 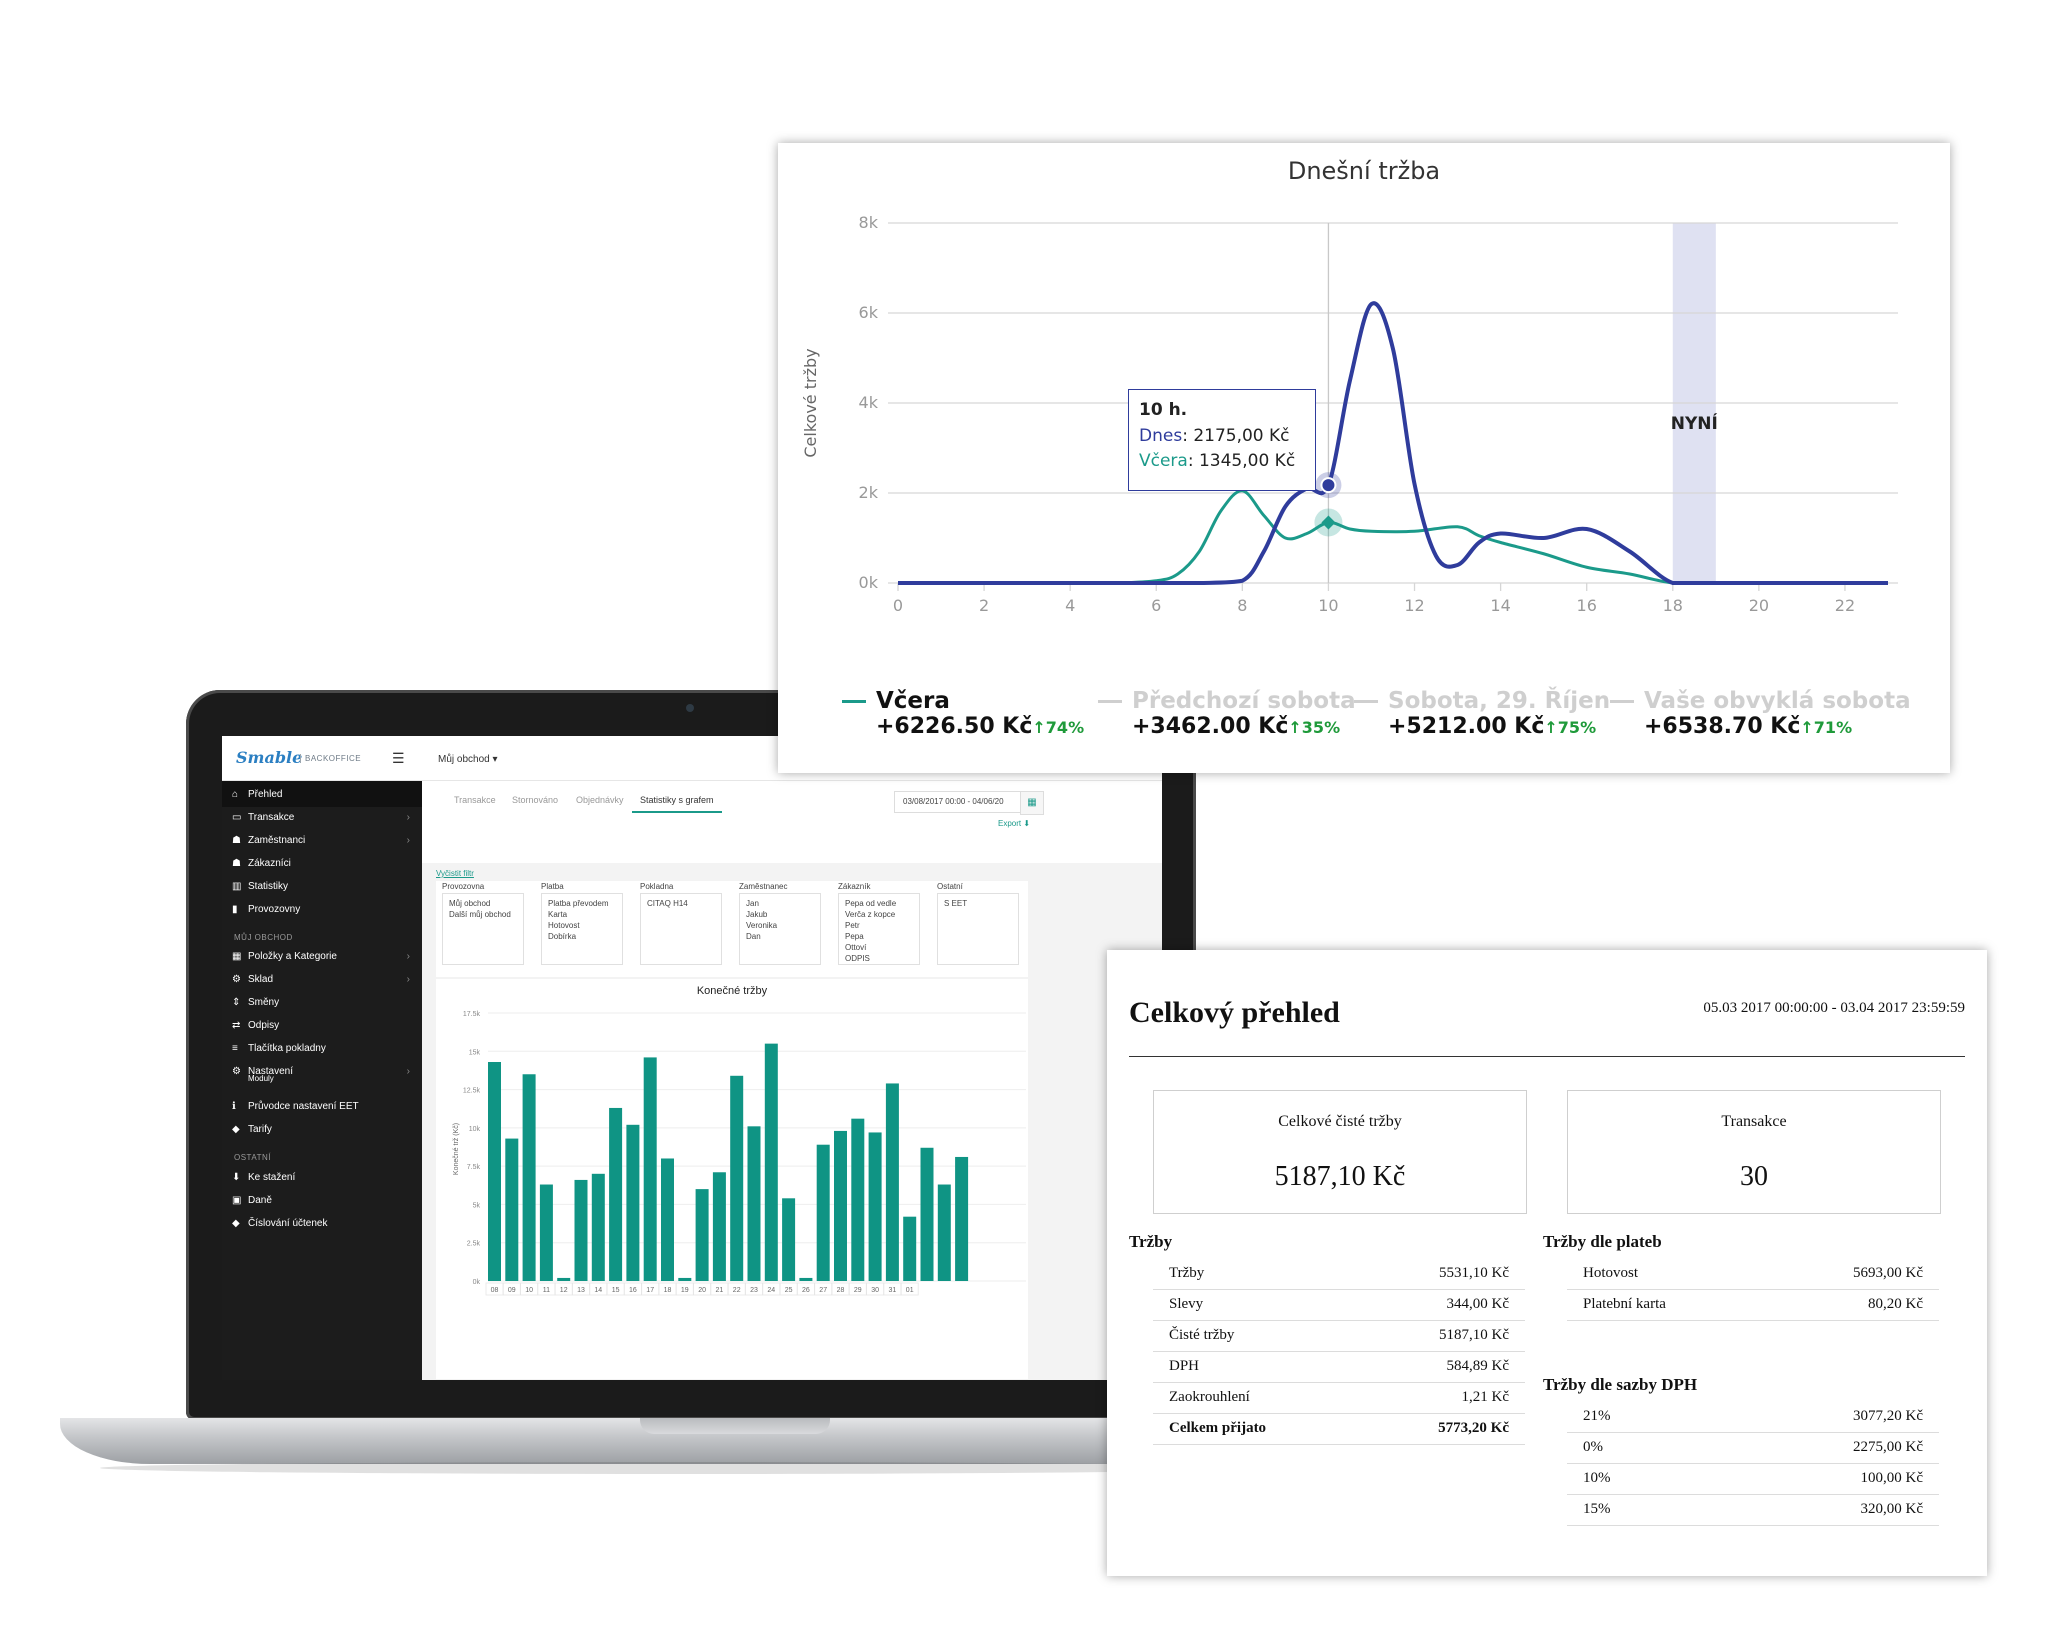 I want to click on sidebar-item-ke-stazeni: ⬇ Ke stažení, so click(x=323, y=1178).